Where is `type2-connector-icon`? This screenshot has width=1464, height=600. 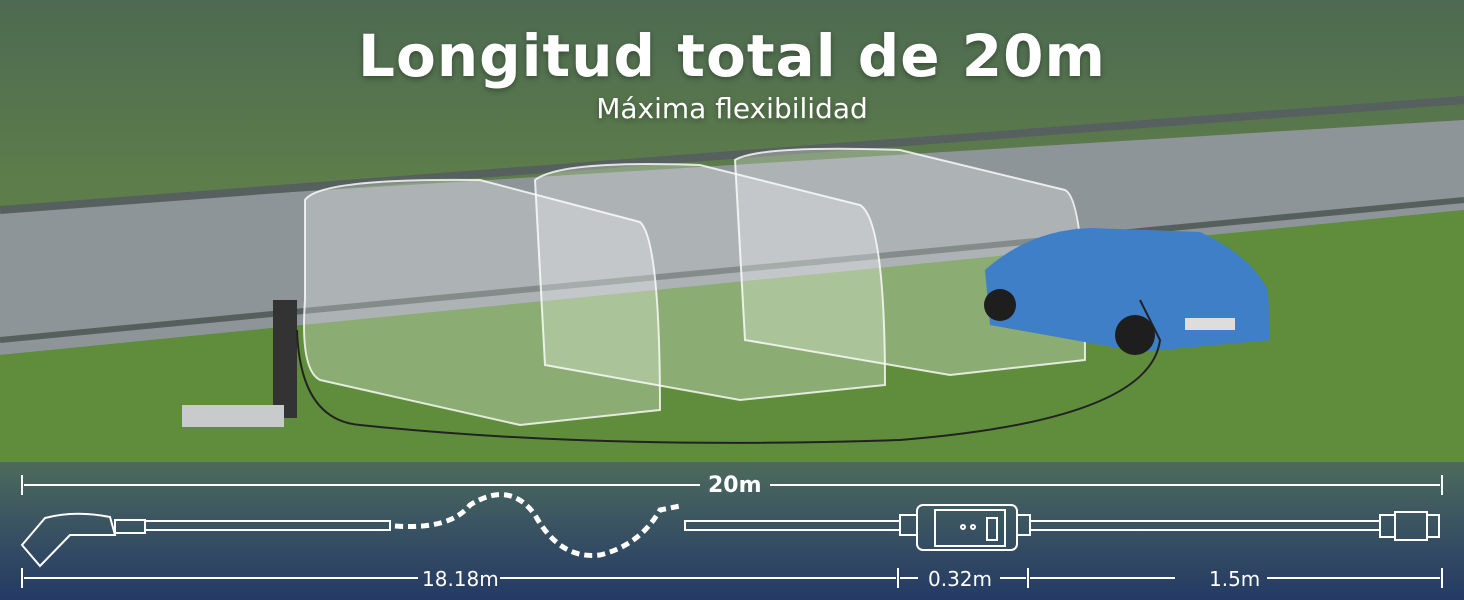
type2-connector-icon is located at coordinates (83, 540).